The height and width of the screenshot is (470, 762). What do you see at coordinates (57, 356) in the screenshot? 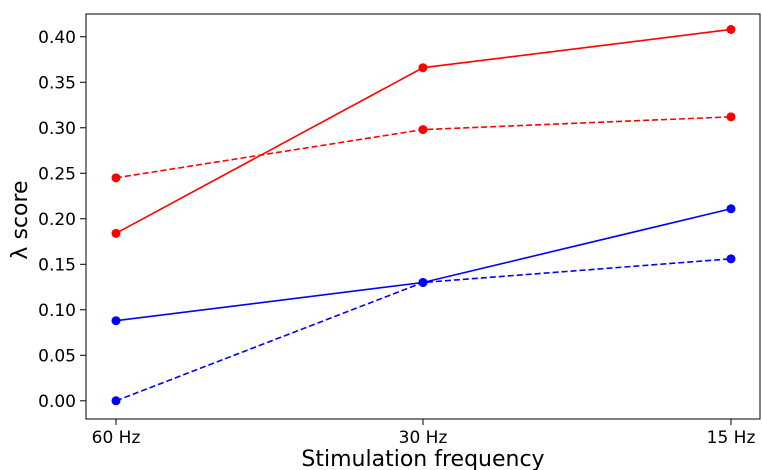
I see `y-tick-label: 0.05` at bounding box center [57, 356].